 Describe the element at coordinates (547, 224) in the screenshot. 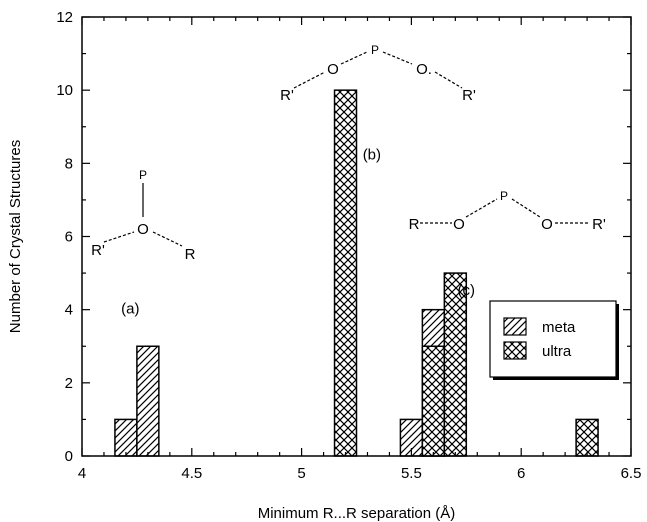

I see `structure-c-o2: O` at that location.